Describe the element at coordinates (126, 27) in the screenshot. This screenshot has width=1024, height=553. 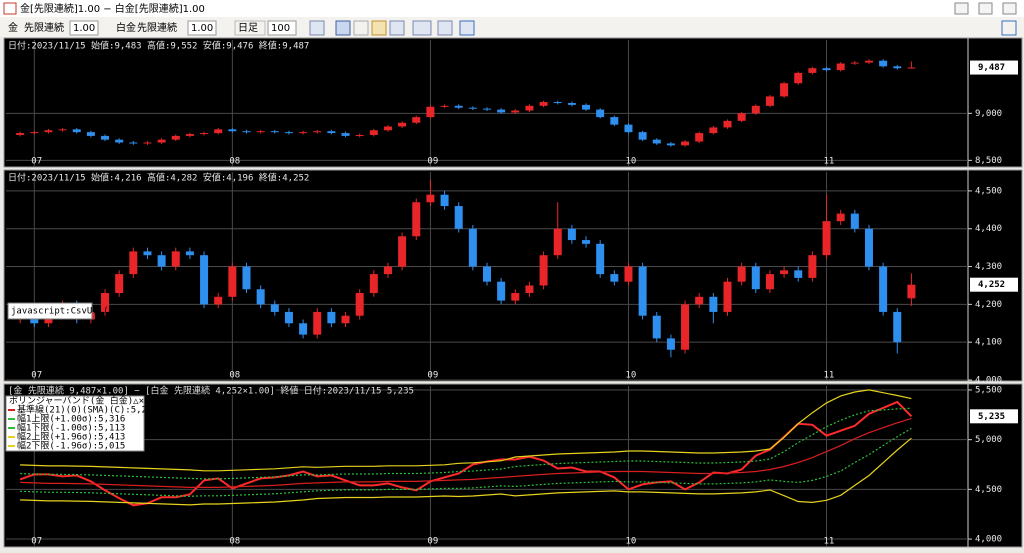
I see `toolbar-label: 白金` at that location.